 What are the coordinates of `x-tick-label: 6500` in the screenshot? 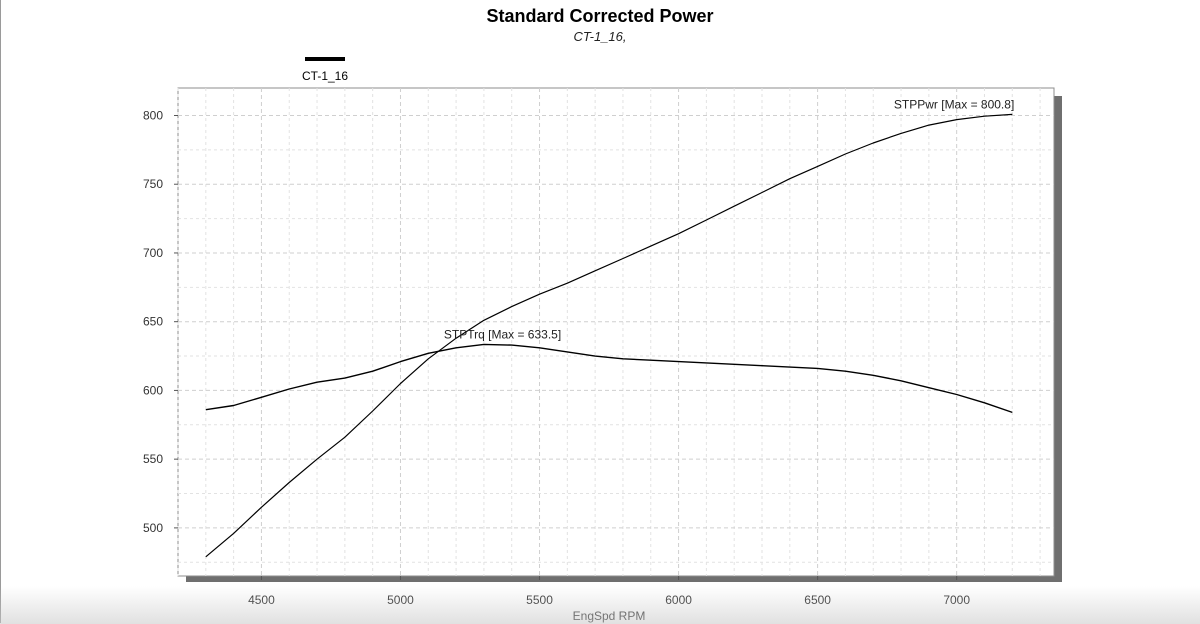 It's located at (817, 600).